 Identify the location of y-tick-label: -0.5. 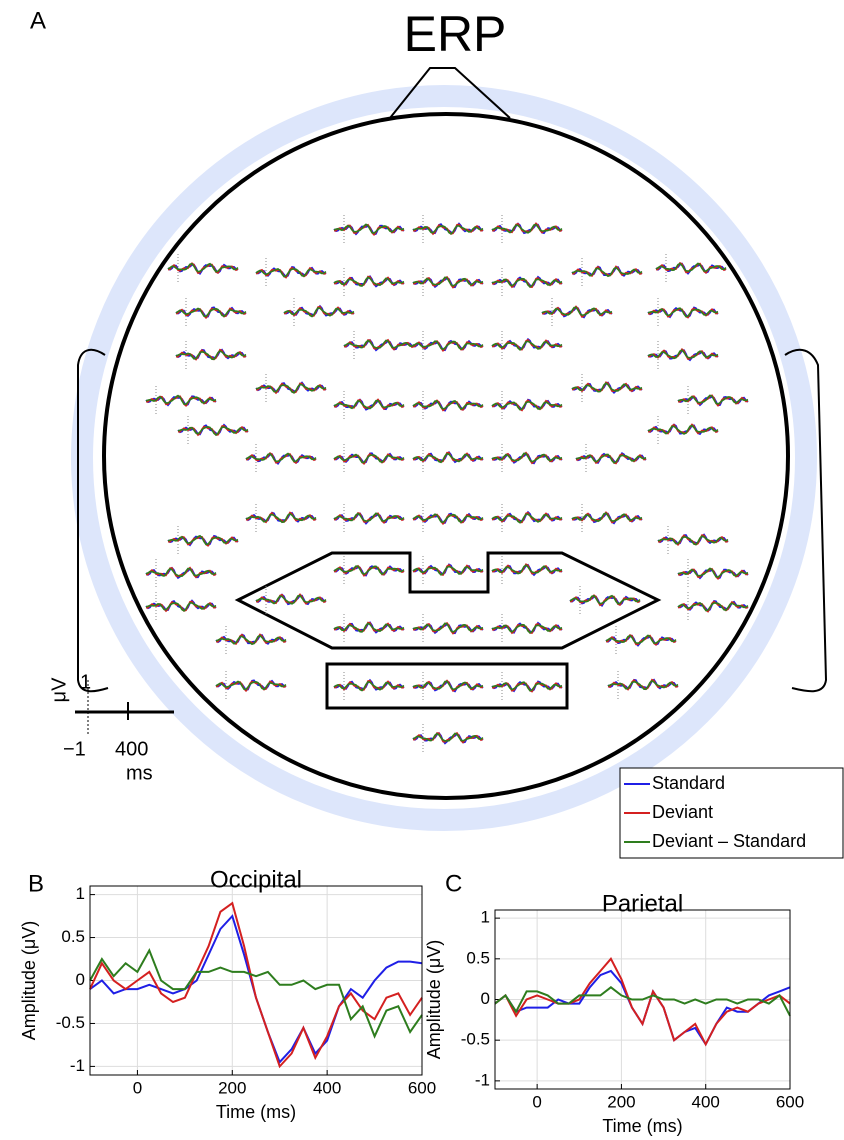
(70, 1022).